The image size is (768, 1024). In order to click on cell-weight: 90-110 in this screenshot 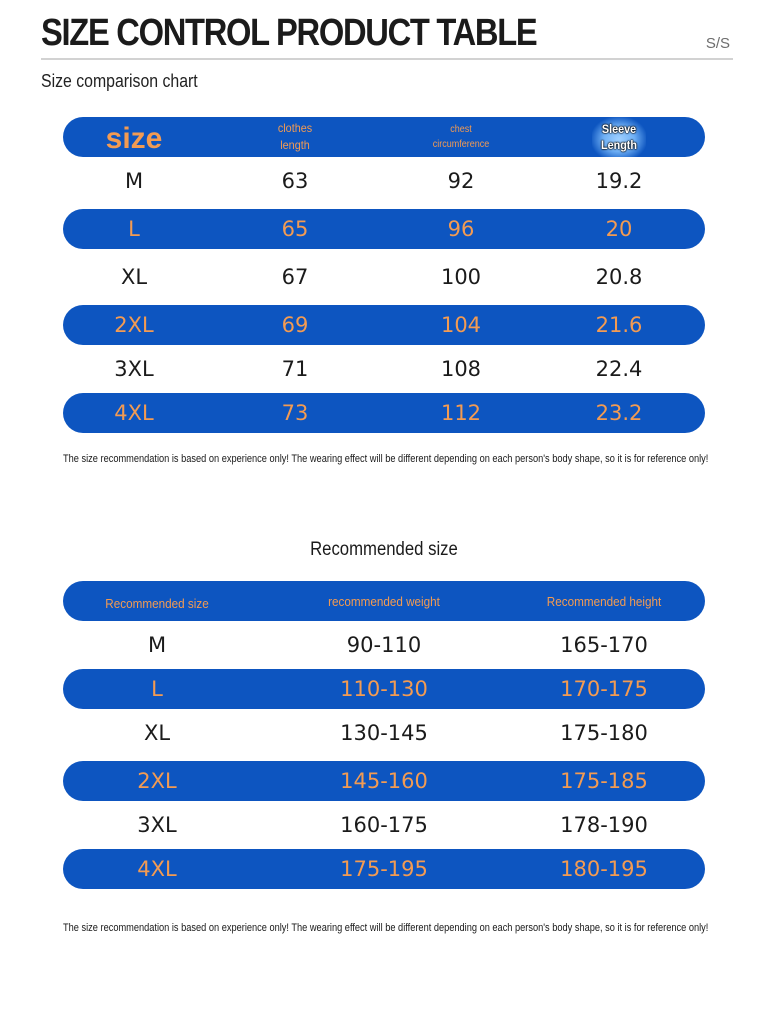, I will do `click(384, 645)`.